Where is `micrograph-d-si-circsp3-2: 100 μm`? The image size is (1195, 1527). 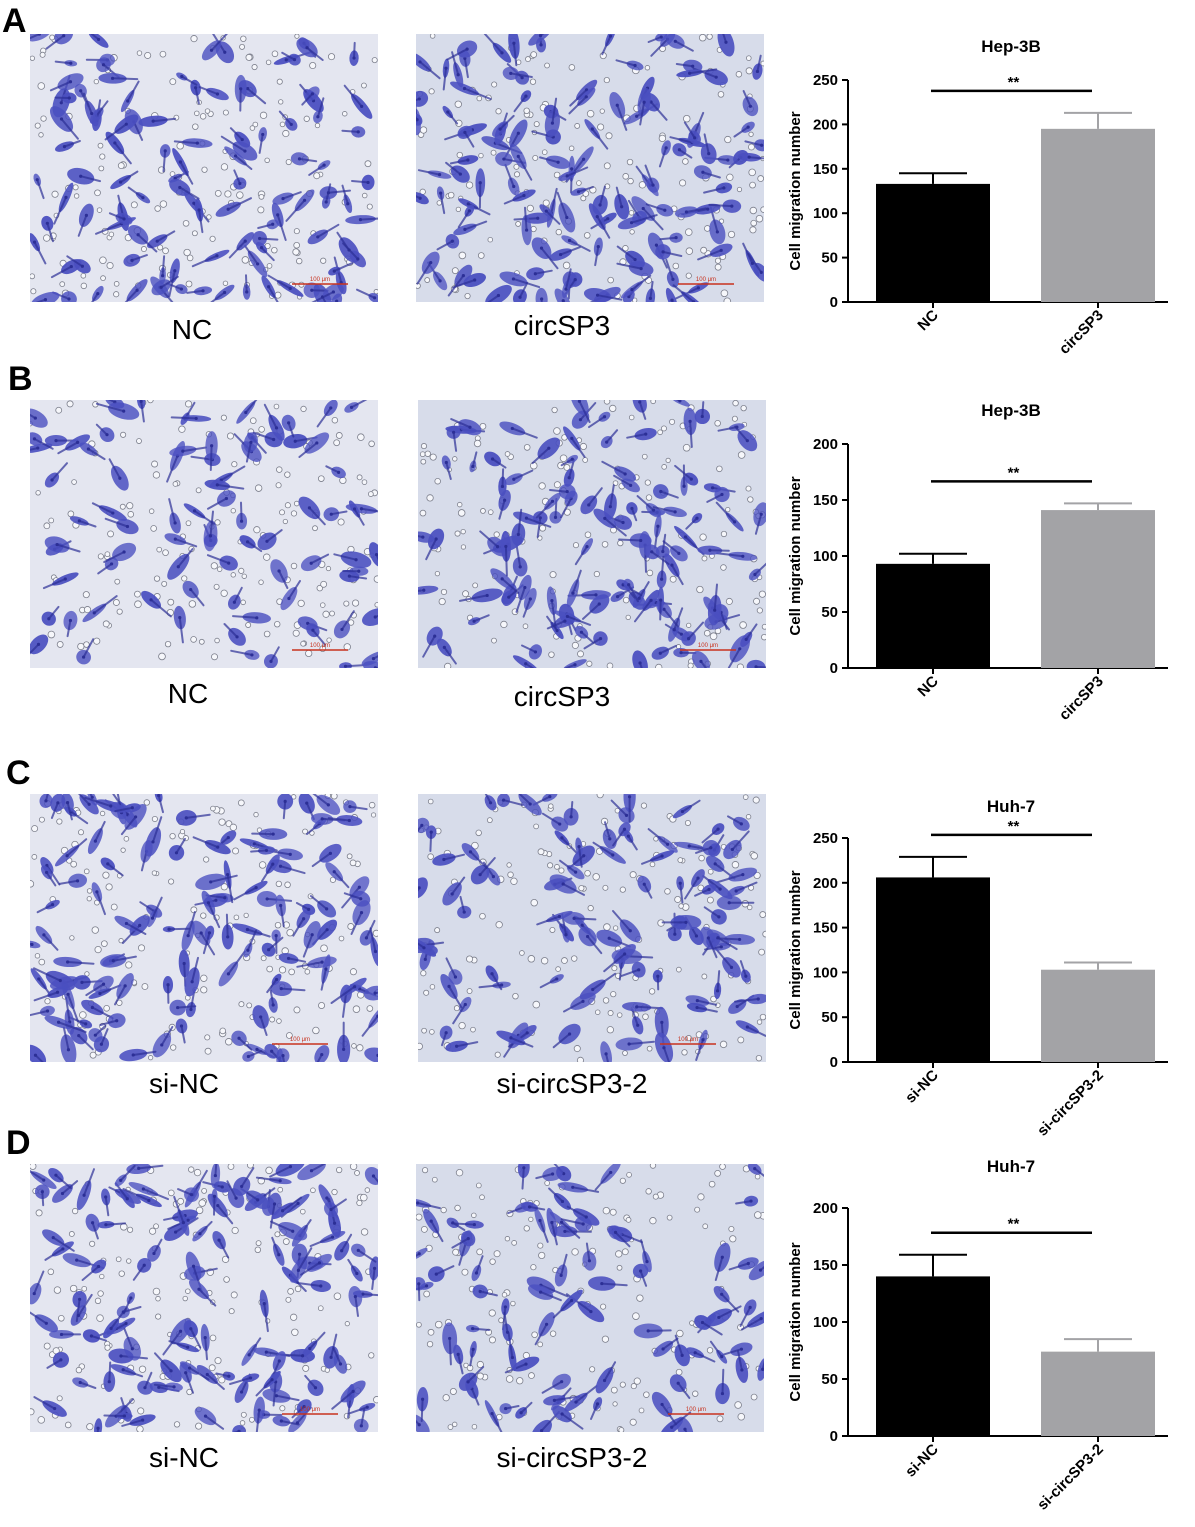 micrograph-d-si-circsp3-2: 100 μm is located at coordinates (590, 1298).